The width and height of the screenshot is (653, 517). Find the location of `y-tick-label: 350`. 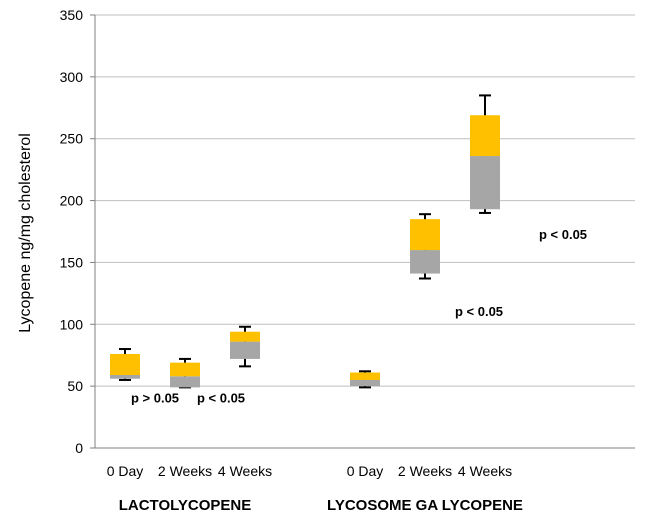

y-tick-label: 350 is located at coordinates (72, 15).